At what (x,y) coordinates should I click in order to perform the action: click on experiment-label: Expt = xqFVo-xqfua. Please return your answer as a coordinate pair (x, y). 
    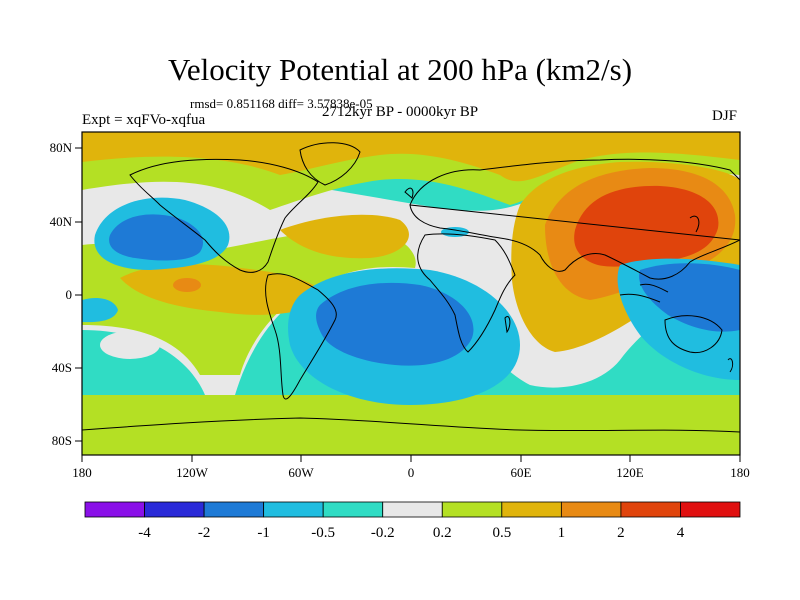
    Looking at the image, I should click on (144, 120).